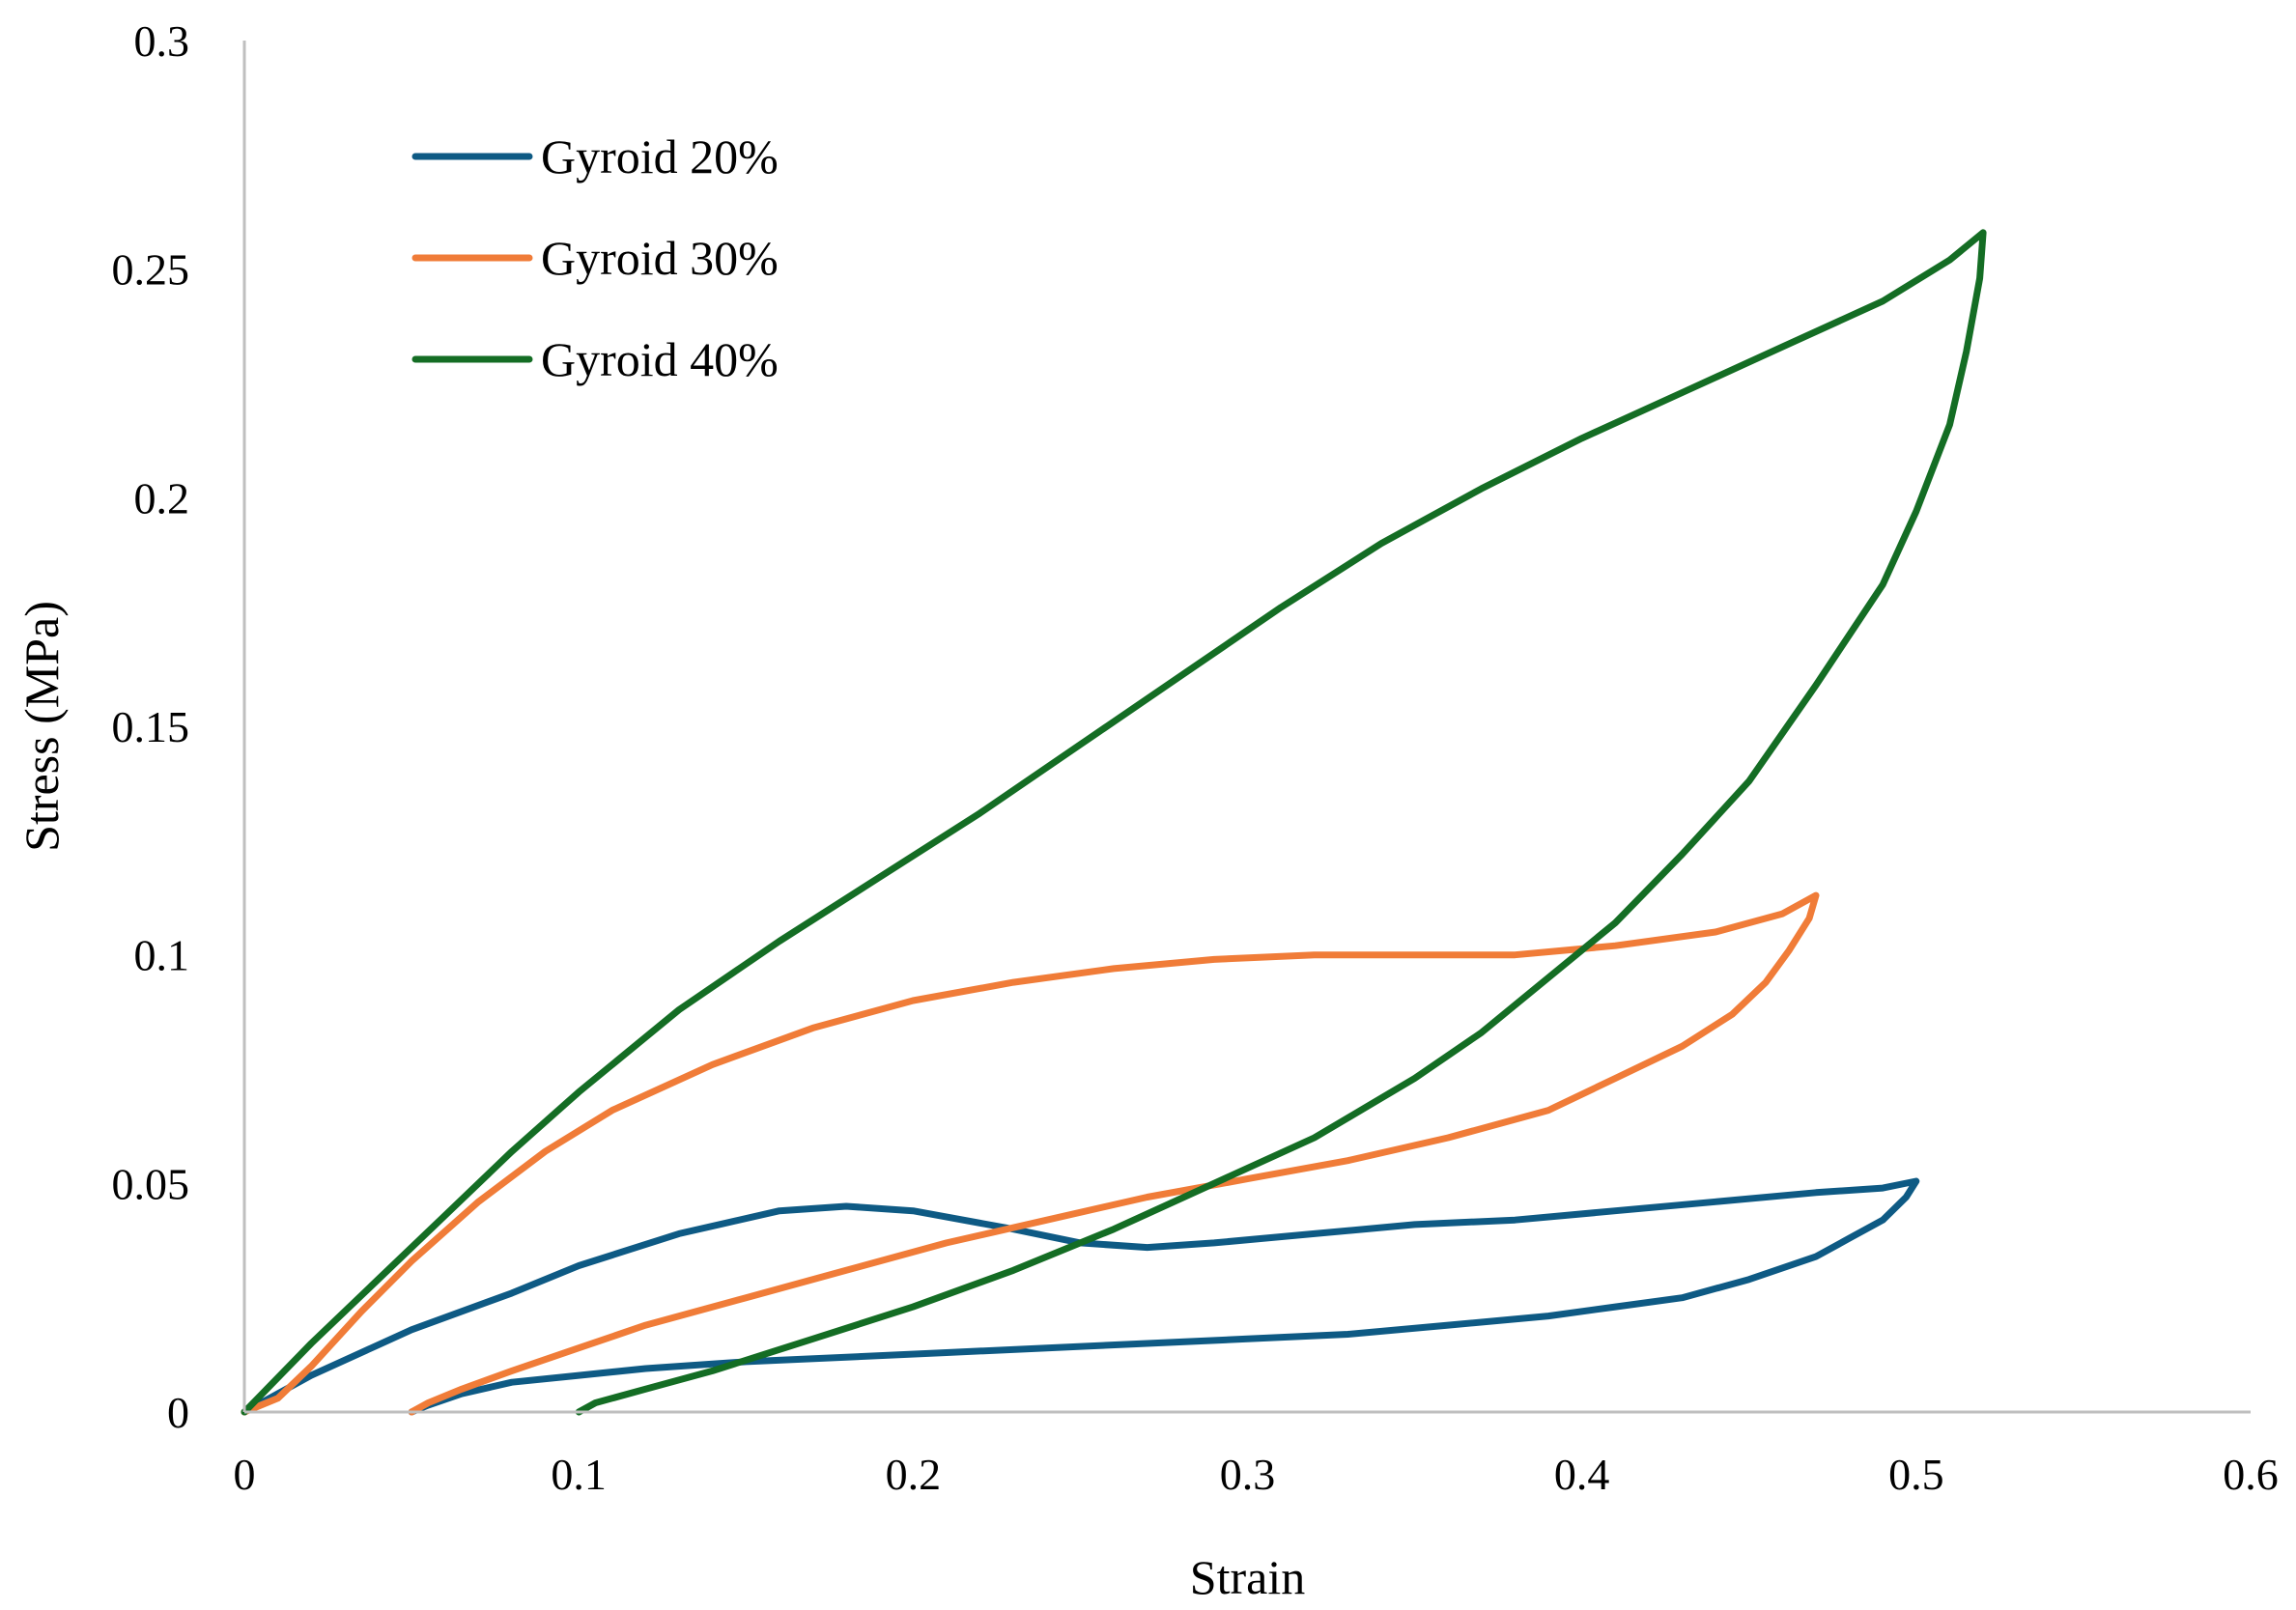 The width and height of the screenshot is (2296, 1610). I want to click on y-tick-labels: 0 0.05 0.1 0.15 0.2 0.25 0.3, so click(151, 726).